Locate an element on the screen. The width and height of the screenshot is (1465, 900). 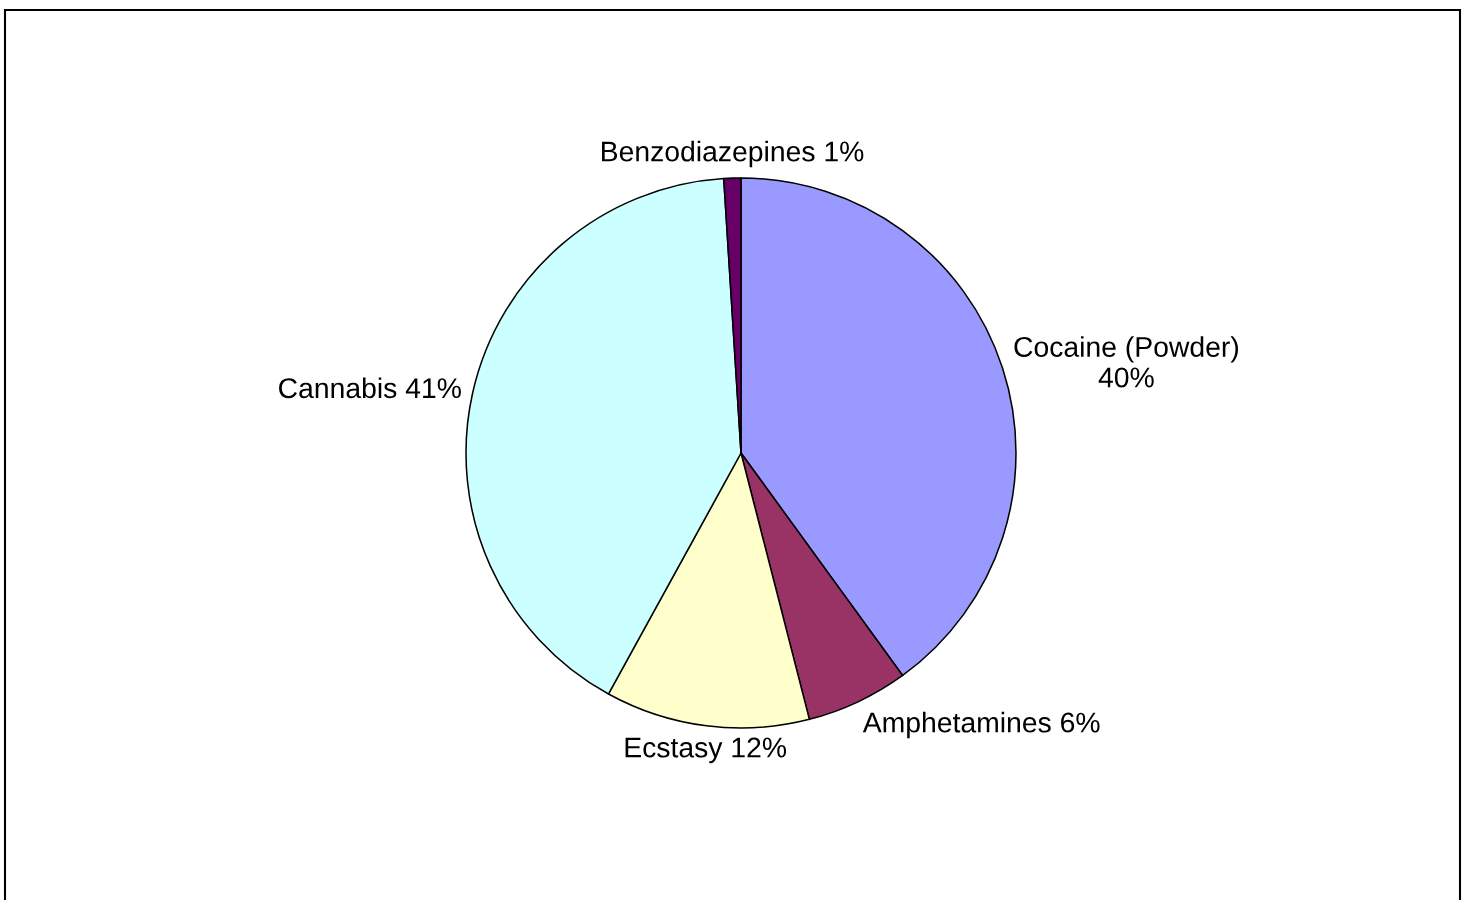
slice-label: Ecstasy 12% is located at coordinates (706, 750).